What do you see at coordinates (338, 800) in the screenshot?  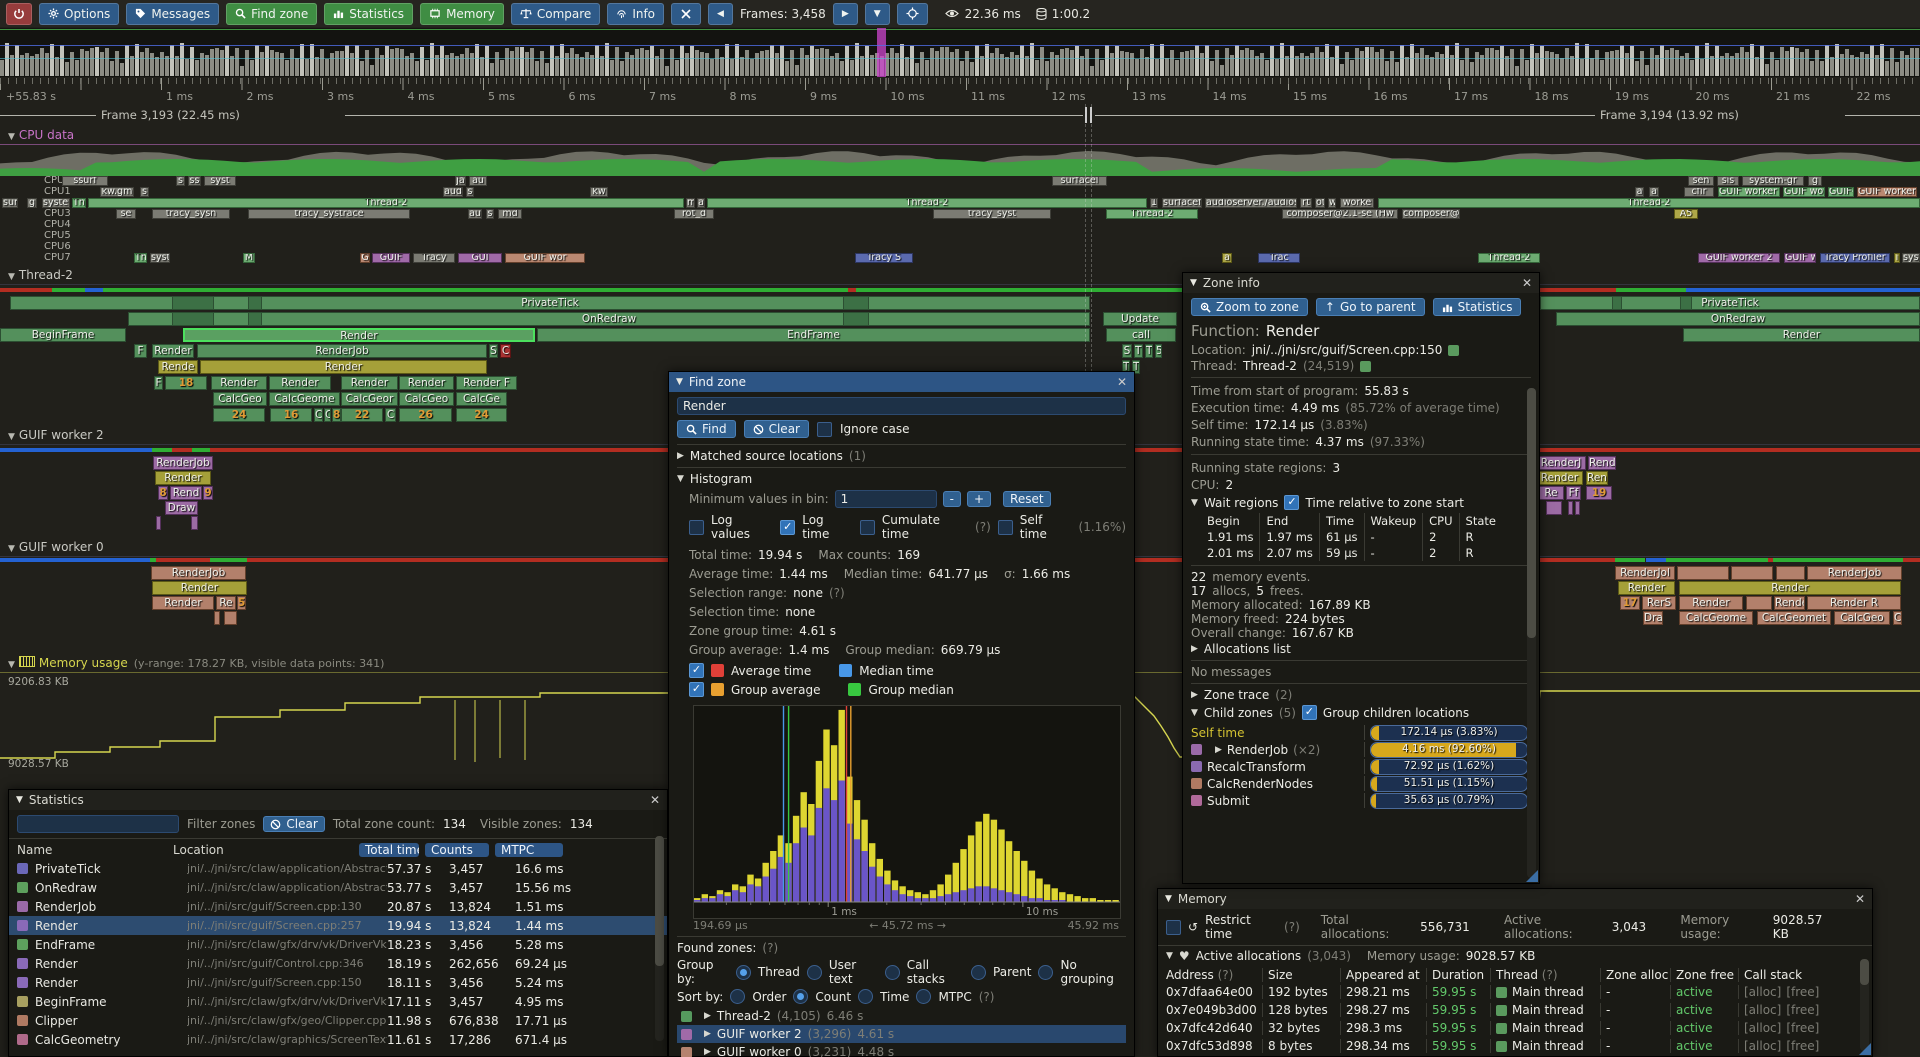 I see `statistics-titlebar: ▼ Statistics ✕` at bounding box center [338, 800].